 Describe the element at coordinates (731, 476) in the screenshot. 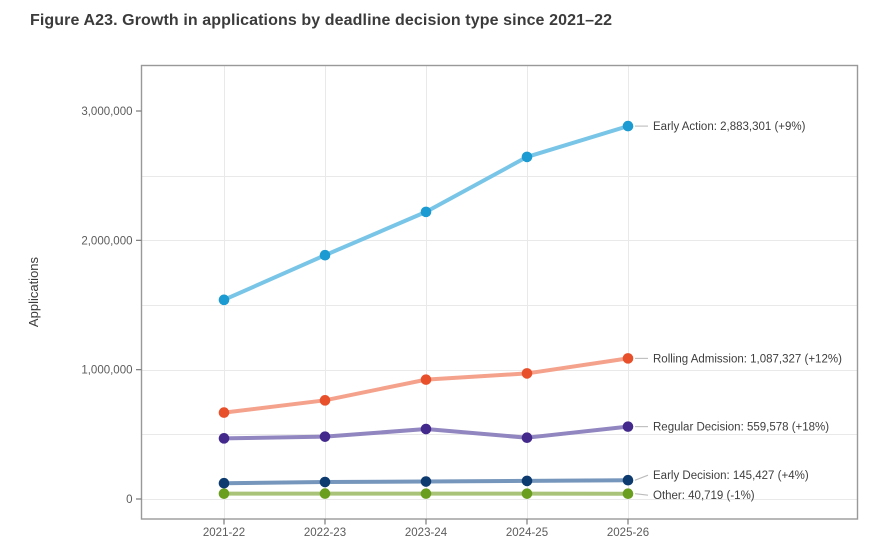

I see `series-end-label-early-decision: Early Decision: 145,427 (+4%)` at that location.